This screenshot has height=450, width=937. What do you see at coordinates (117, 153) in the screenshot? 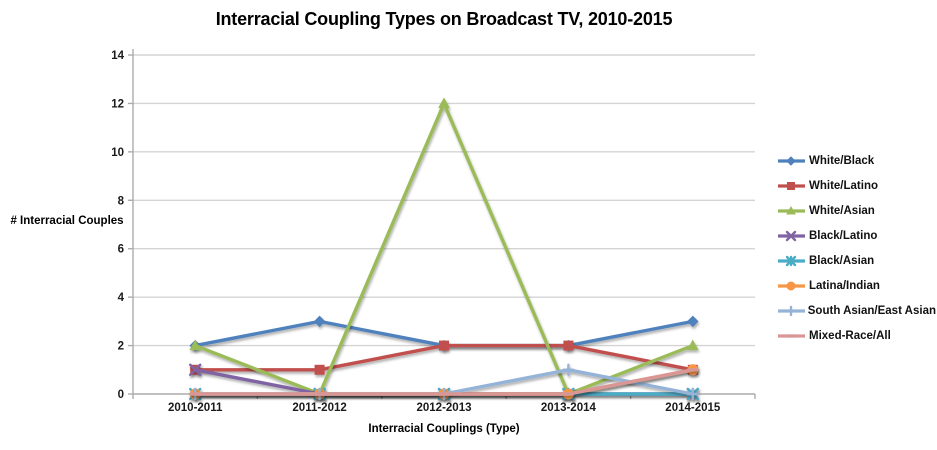
I see `y-tick-label: 10` at bounding box center [117, 153].